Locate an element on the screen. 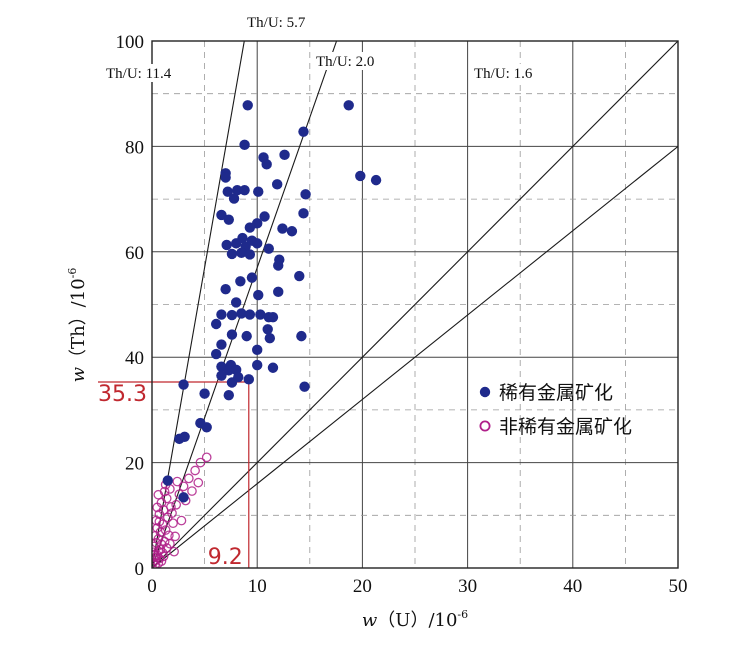  x-tick-label: 50 is located at coordinates (678, 586).